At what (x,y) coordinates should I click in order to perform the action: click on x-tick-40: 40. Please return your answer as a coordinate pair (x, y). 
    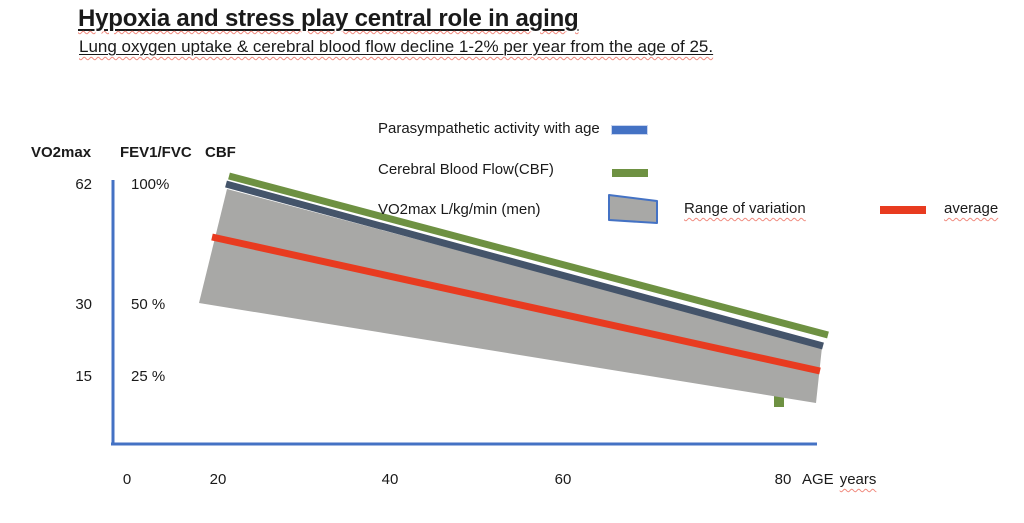
    Looking at the image, I should click on (390, 479).